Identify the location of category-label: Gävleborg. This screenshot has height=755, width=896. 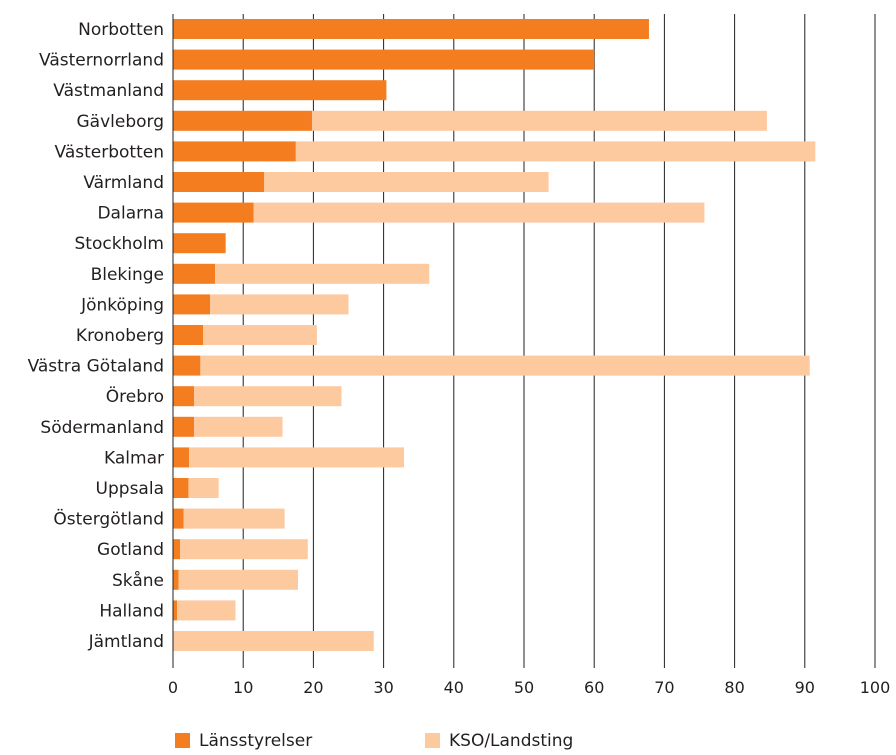
(120, 122).